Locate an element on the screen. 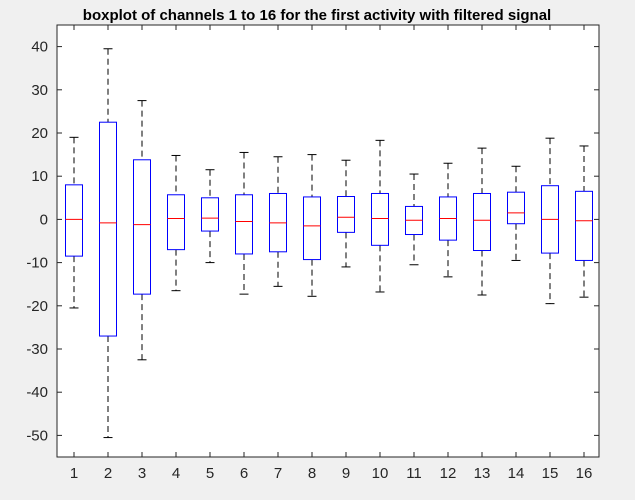  y-tick-label: 10 is located at coordinates (39, 176).